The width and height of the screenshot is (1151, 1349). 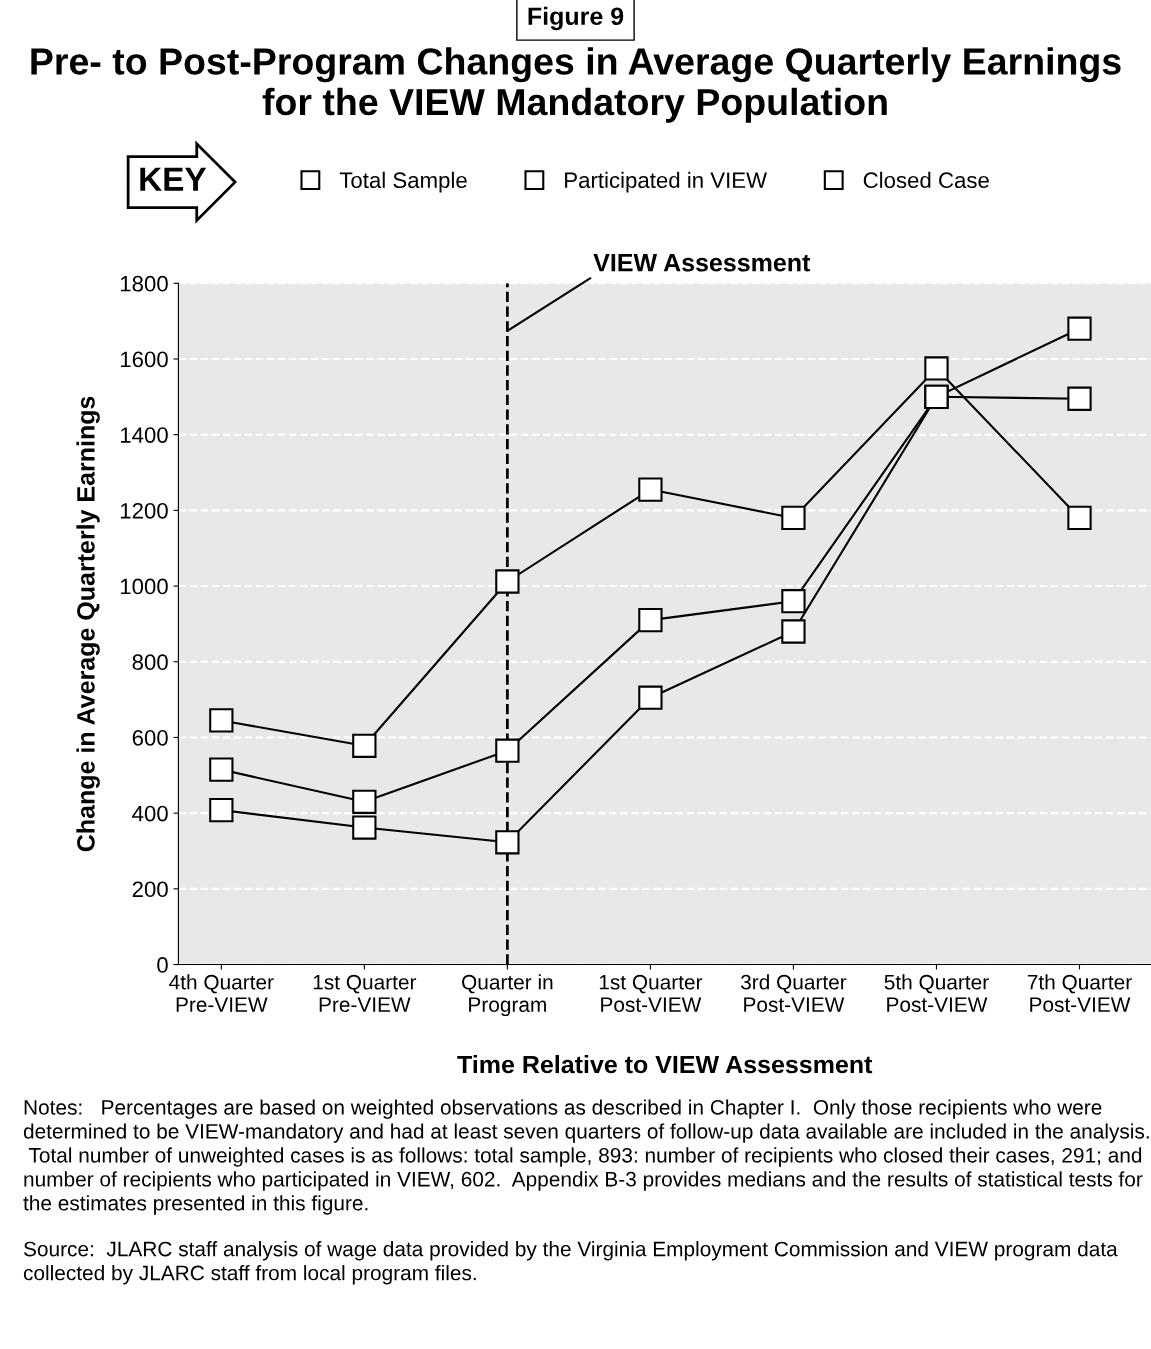 What do you see at coordinates (365, 993) in the screenshot?
I see `x-tick-label: 1st Quarter Pre-VIEW` at bounding box center [365, 993].